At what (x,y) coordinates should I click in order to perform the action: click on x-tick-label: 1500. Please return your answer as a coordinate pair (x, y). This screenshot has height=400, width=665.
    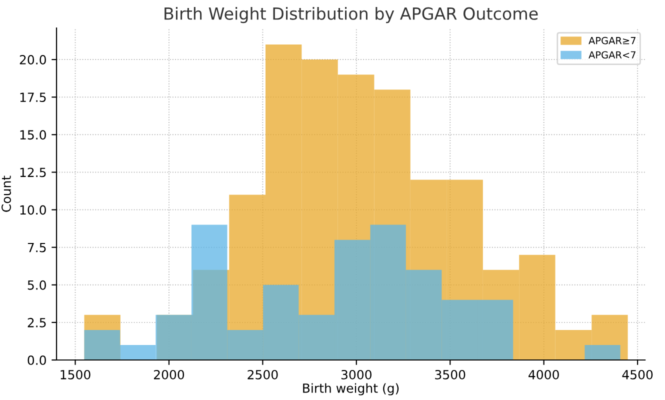
    Looking at the image, I should click on (75, 375).